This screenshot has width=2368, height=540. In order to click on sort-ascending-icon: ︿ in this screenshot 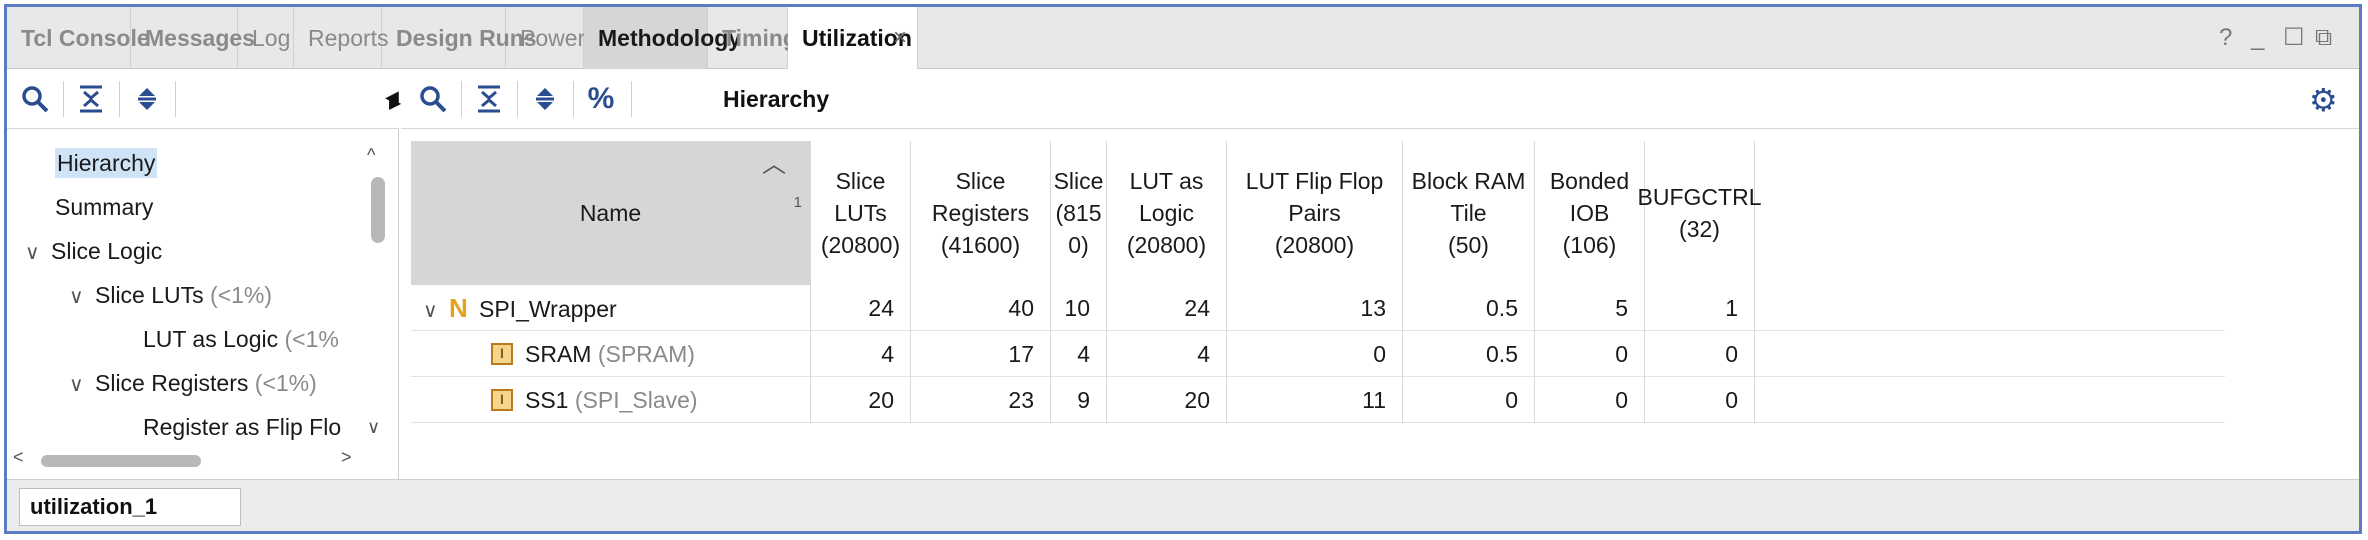, I will do `click(774, 164)`.